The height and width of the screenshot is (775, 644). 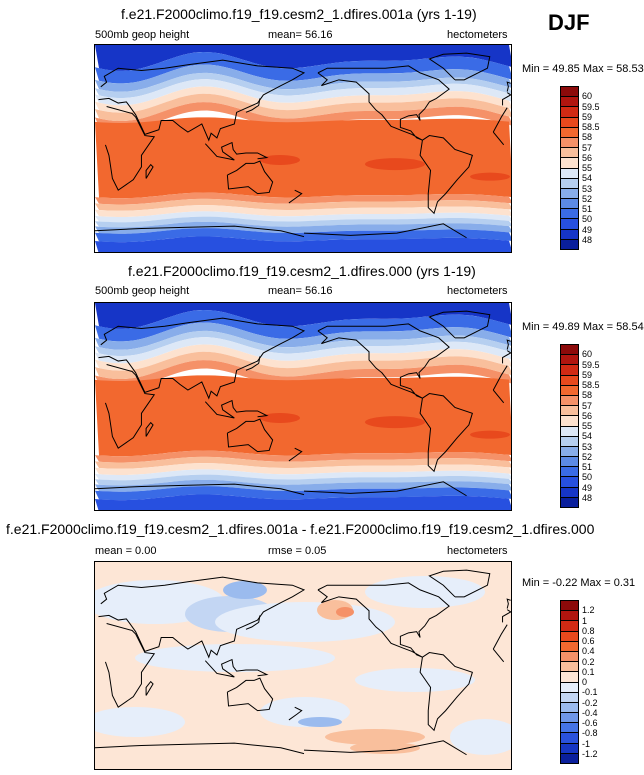 What do you see at coordinates (477, 291) in the screenshot?
I see `panel-2-units-label: hectometers` at bounding box center [477, 291].